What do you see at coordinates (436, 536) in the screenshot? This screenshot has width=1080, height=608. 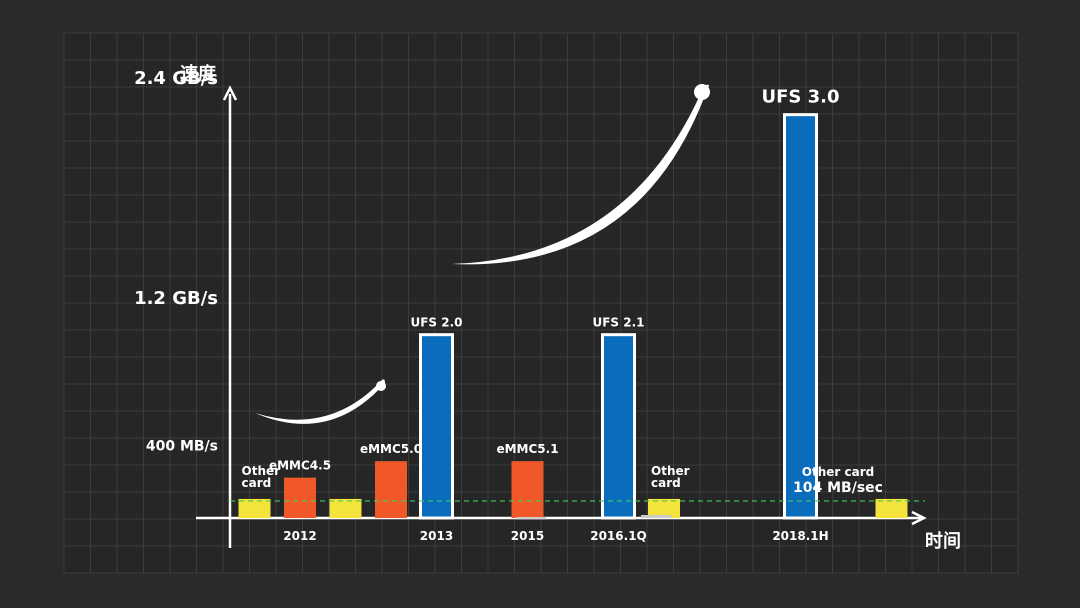 I see `x-tick-label: 2013` at bounding box center [436, 536].